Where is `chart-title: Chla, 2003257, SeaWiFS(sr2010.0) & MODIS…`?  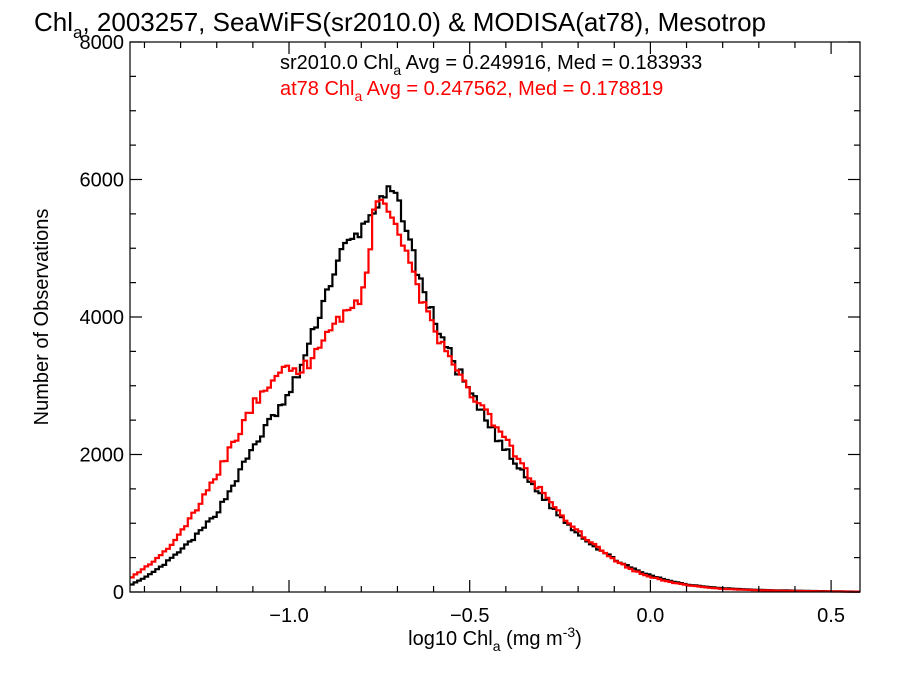
chart-title: Chla, 2003257, SeaWiFS(sr2010.0) & MODIS… is located at coordinates (400, 24).